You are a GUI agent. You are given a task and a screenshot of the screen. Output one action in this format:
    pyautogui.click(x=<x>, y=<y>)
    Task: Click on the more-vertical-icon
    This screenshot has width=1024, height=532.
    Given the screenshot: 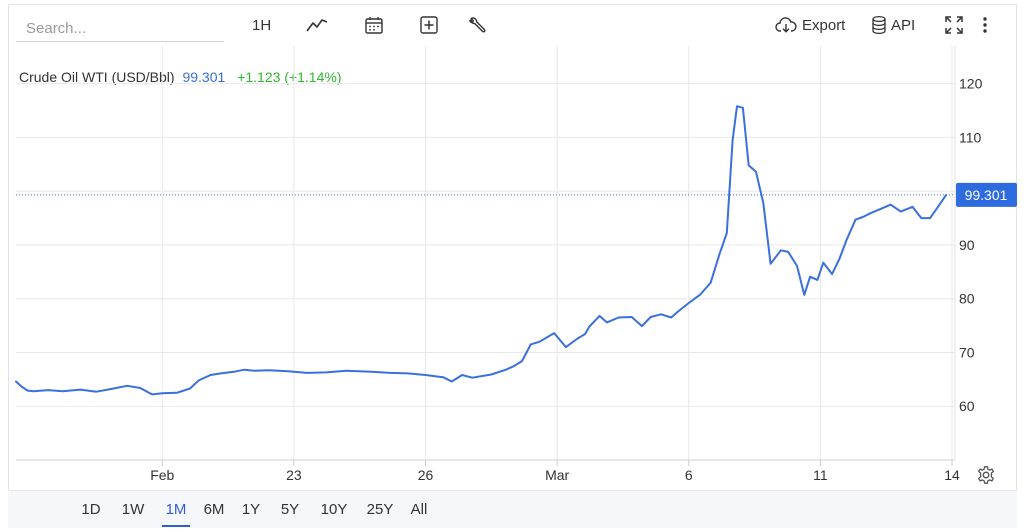 What is the action you would take?
    pyautogui.click(x=985, y=25)
    